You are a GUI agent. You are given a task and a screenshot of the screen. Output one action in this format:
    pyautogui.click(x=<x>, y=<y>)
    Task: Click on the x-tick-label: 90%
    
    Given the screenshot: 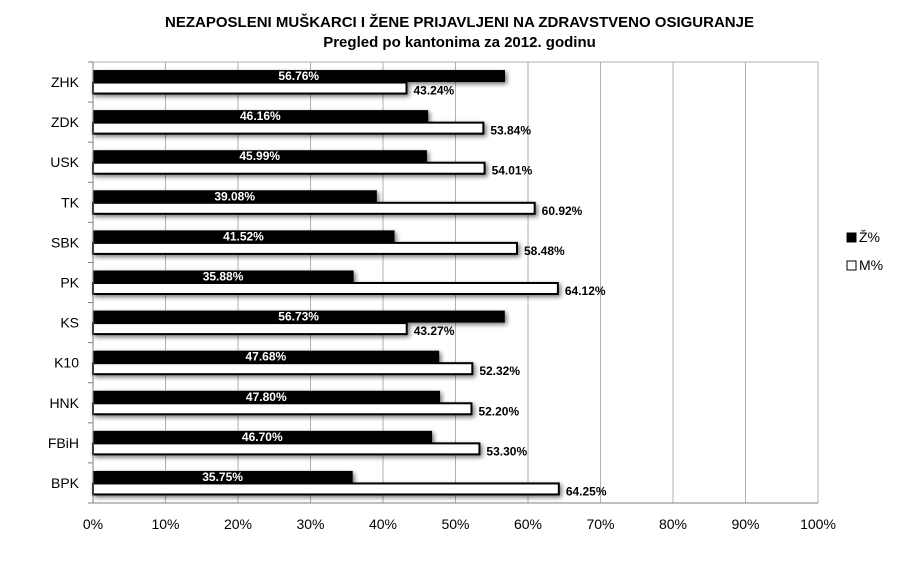 What is the action you would take?
    pyautogui.click(x=745, y=524)
    